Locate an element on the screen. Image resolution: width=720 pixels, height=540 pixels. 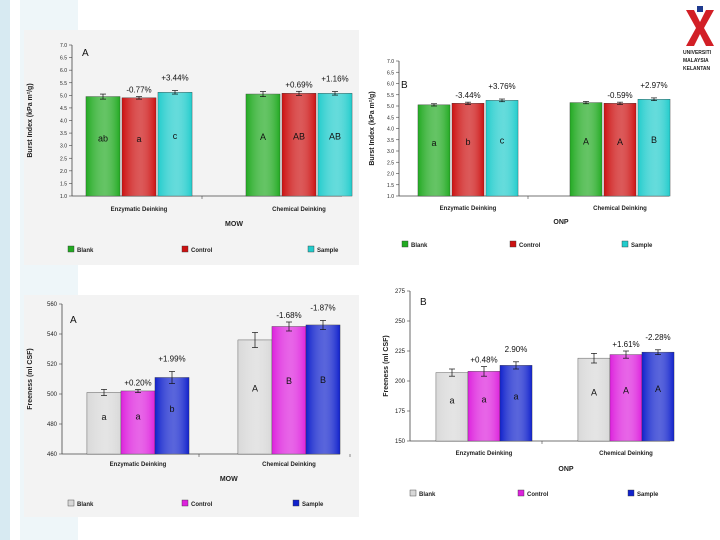
y-tick-label: 540 is located at coordinates (52, 335).